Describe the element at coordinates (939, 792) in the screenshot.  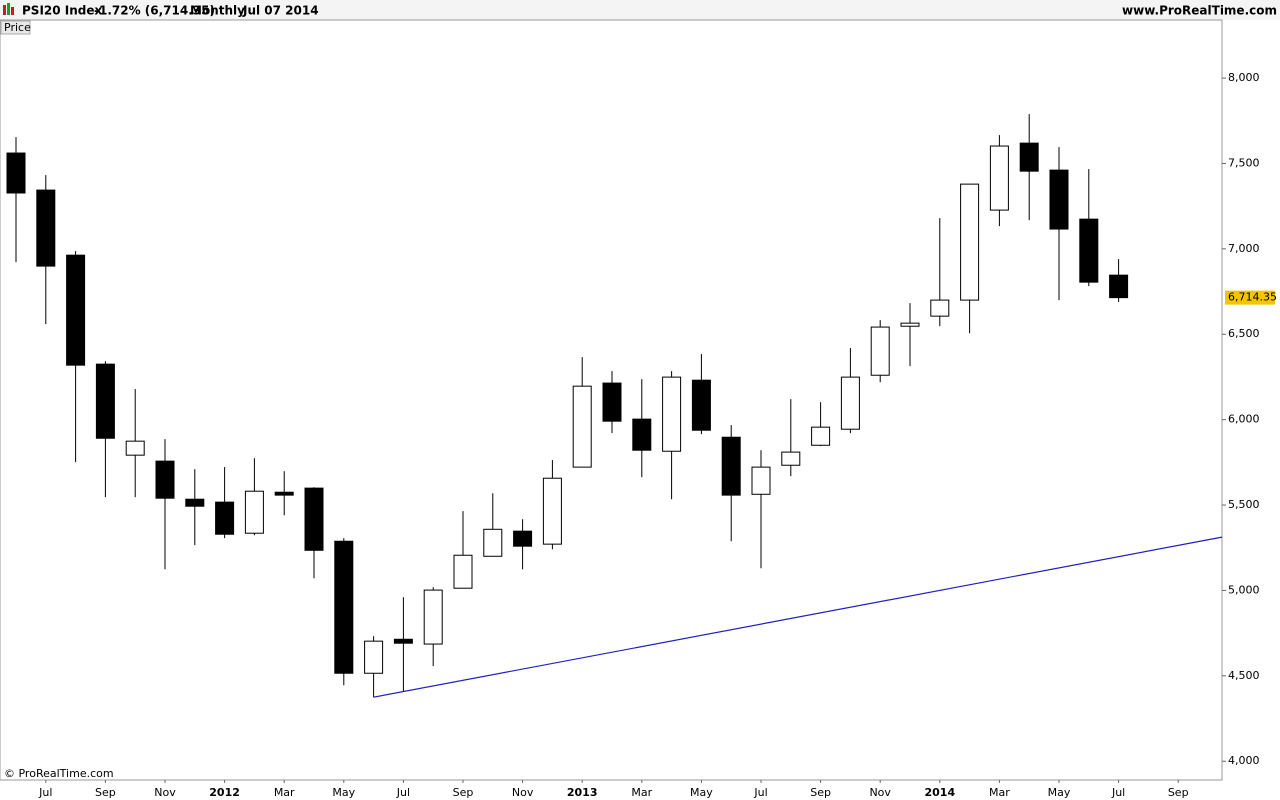
I see `x-tick-label: 2014` at that location.